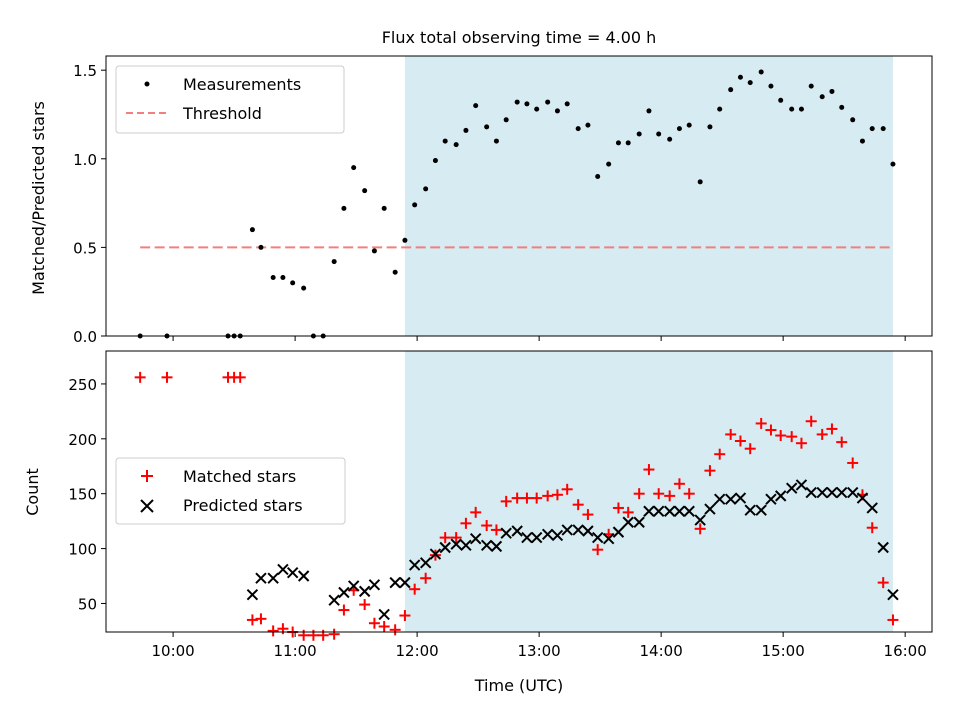 This screenshot has height=720, width=960. What do you see at coordinates (87, 494) in the screenshot?
I see `bottom-y-axis-ticks: 50 100 150 200 250` at bounding box center [87, 494].